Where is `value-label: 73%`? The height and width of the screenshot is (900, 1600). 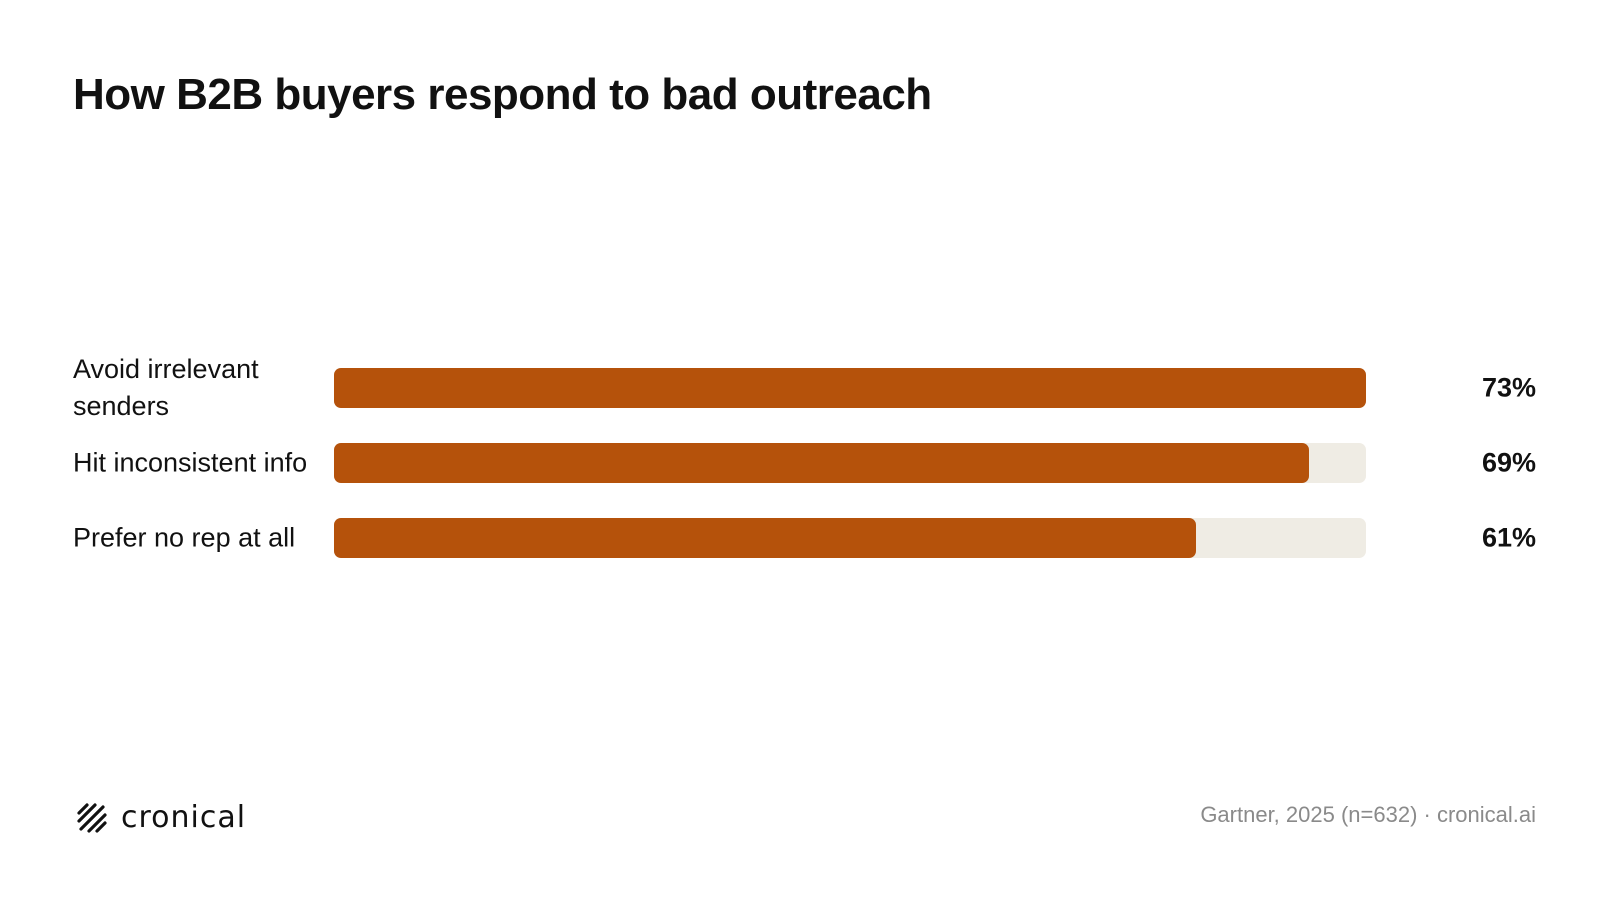
value-label: 73% is located at coordinates (1508, 387).